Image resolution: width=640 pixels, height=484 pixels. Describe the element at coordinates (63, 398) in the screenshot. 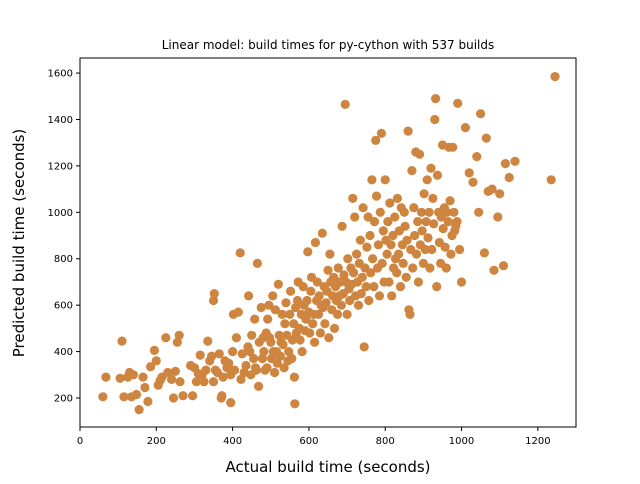

I see `y-tick-label: 200` at that location.